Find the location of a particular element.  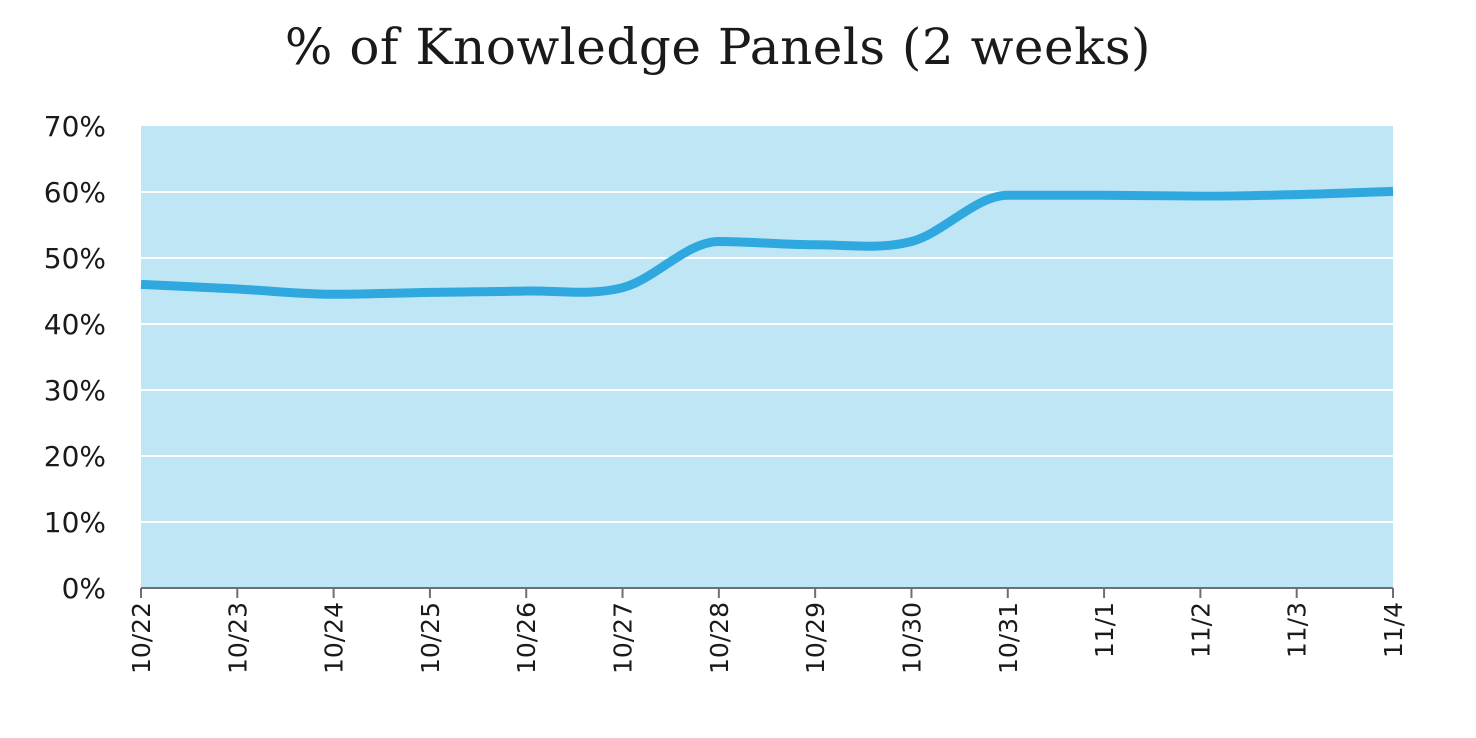

x-tick-label: 10/27 is located at coordinates (623, 638).